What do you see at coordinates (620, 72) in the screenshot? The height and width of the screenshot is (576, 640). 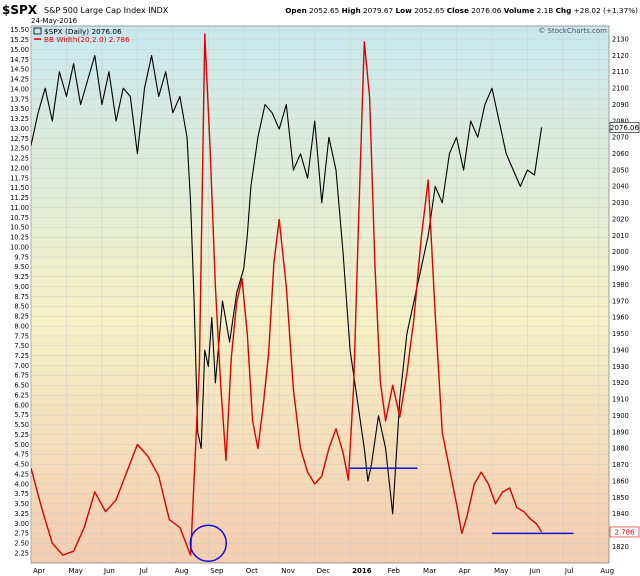 I see `right-tick-label: 2110` at bounding box center [620, 72].